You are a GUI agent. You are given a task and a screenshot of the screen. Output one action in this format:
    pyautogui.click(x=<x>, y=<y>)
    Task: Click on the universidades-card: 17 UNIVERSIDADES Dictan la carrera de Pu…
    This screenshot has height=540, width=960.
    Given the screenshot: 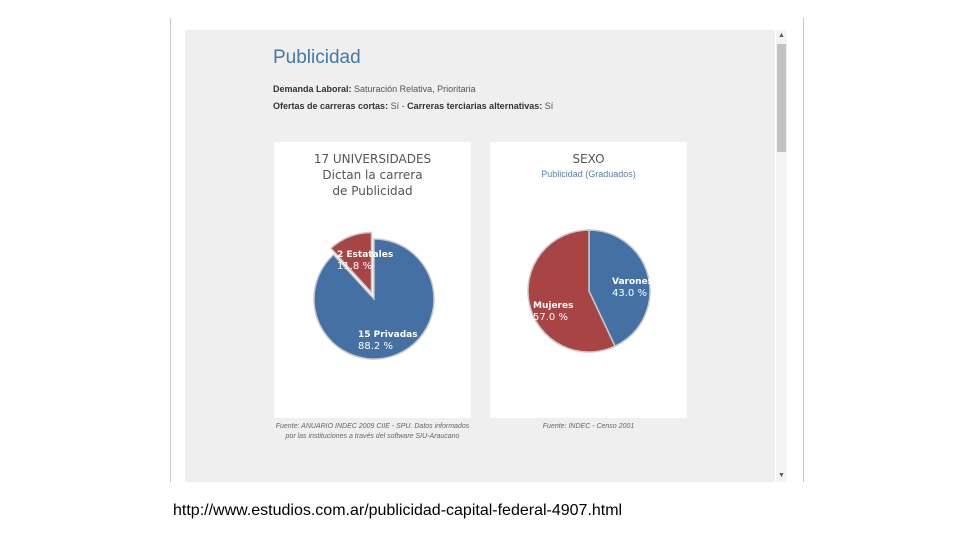 What is the action you would take?
    pyautogui.click(x=372, y=280)
    